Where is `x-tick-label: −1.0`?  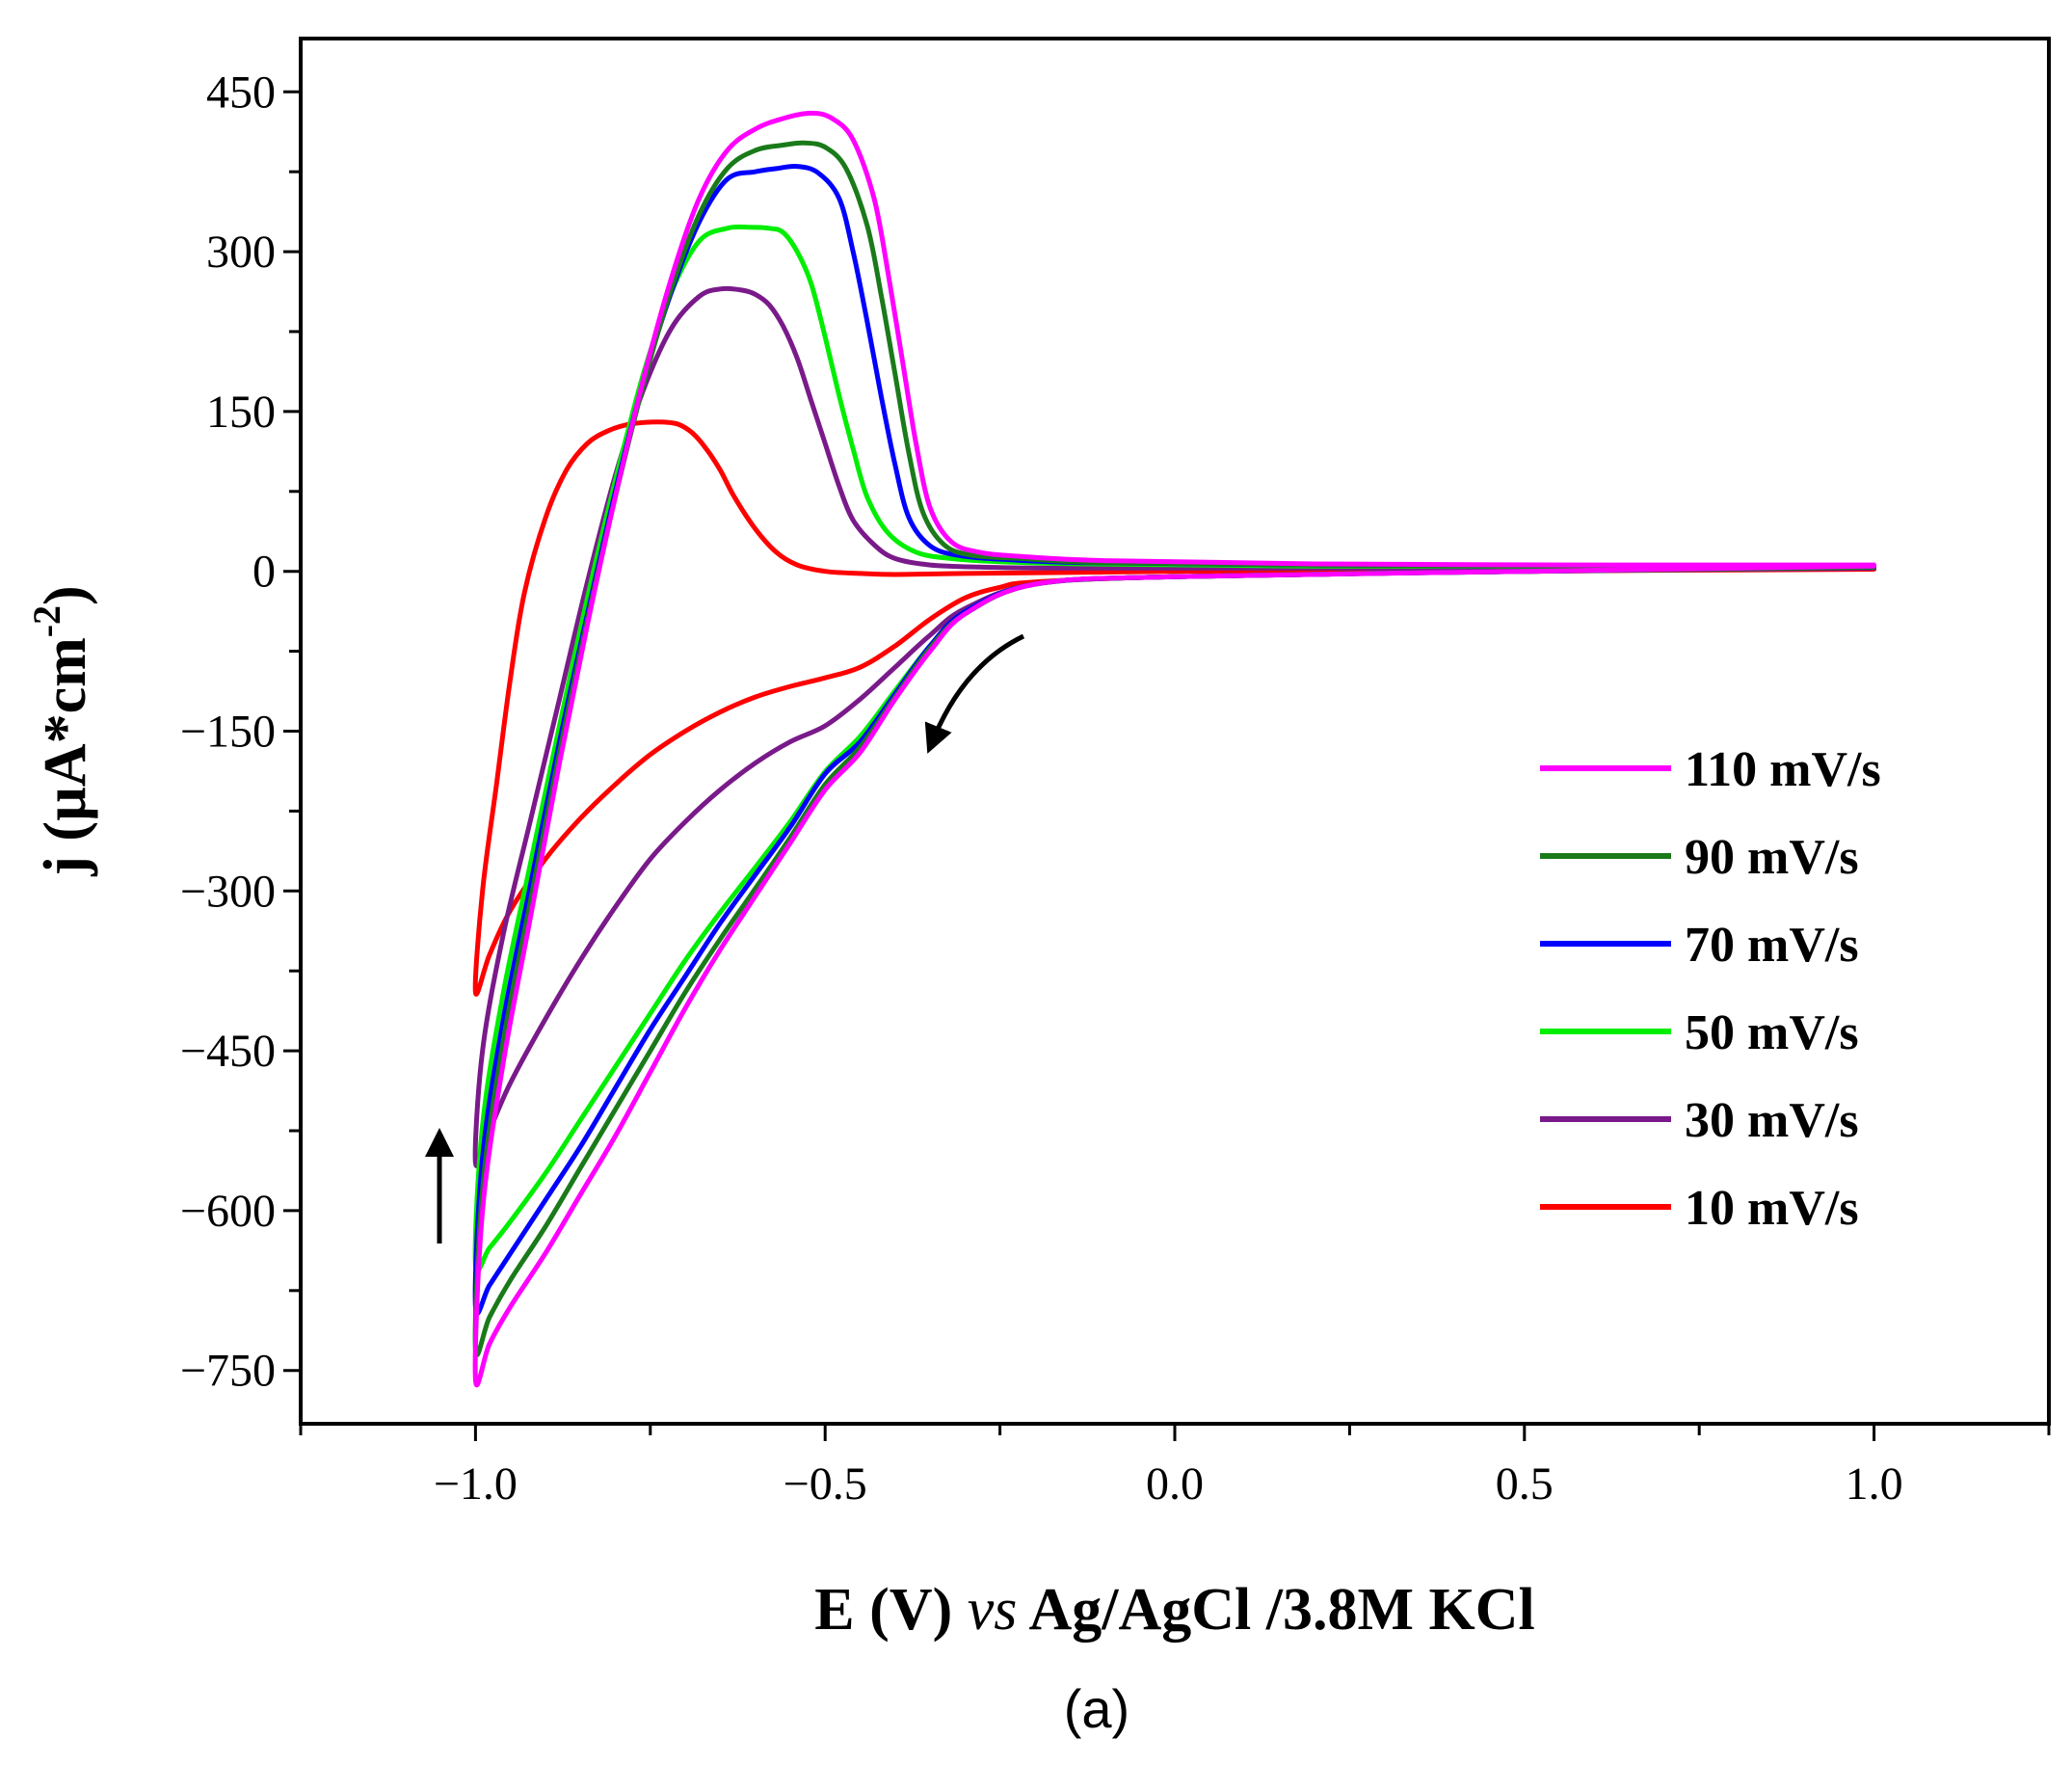 x-tick-label: −1.0 is located at coordinates (476, 1484).